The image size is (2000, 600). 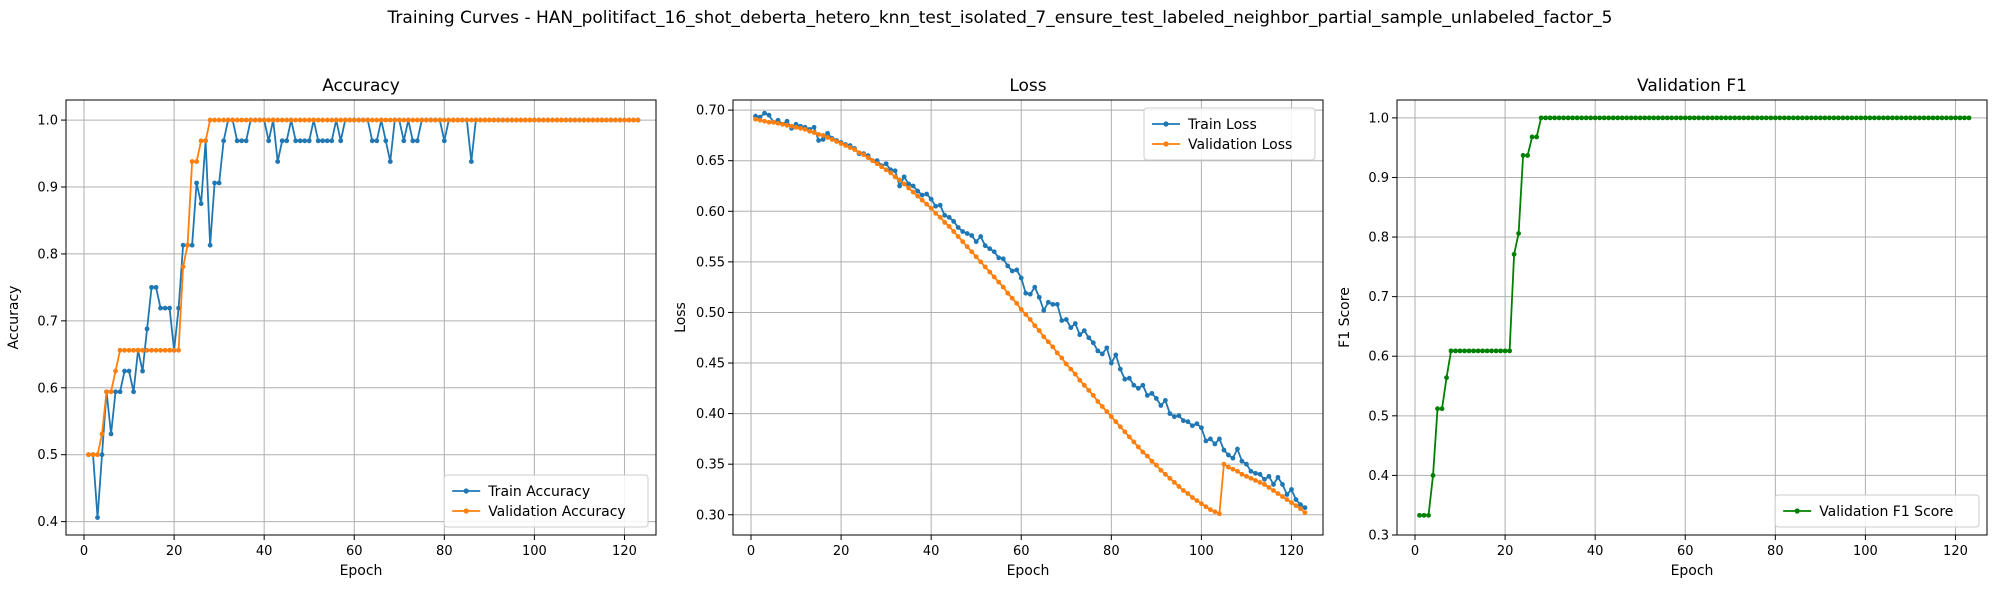 I want to click on y-tick-label: 0.8, so click(x=1378, y=238).